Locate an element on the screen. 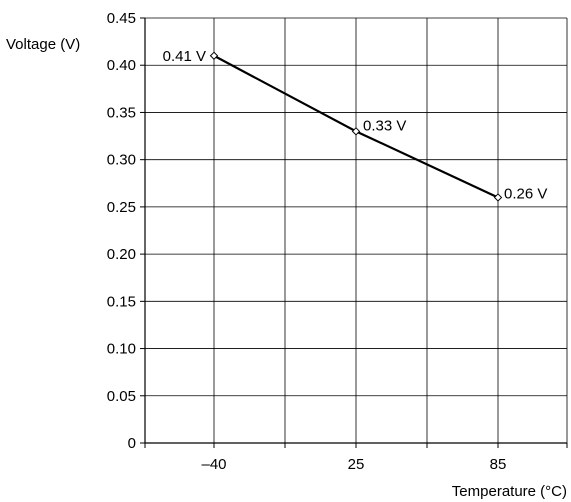 The height and width of the screenshot is (502, 571). data-label: 0.33 V is located at coordinates (384, 125).